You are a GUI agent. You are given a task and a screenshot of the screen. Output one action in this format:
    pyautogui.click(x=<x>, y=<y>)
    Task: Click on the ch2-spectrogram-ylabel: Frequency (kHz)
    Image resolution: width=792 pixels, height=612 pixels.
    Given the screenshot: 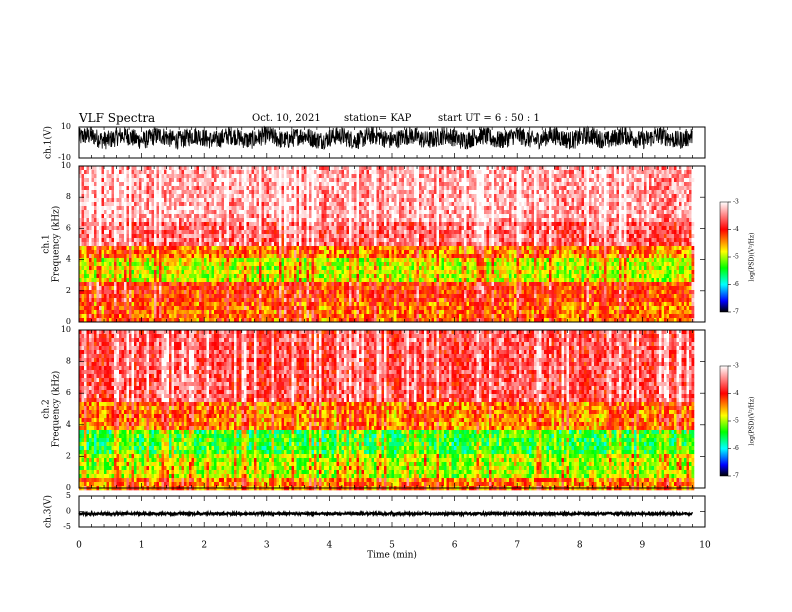 What is the action you would take?
    pyautogui.click(x=56, y=409)
    